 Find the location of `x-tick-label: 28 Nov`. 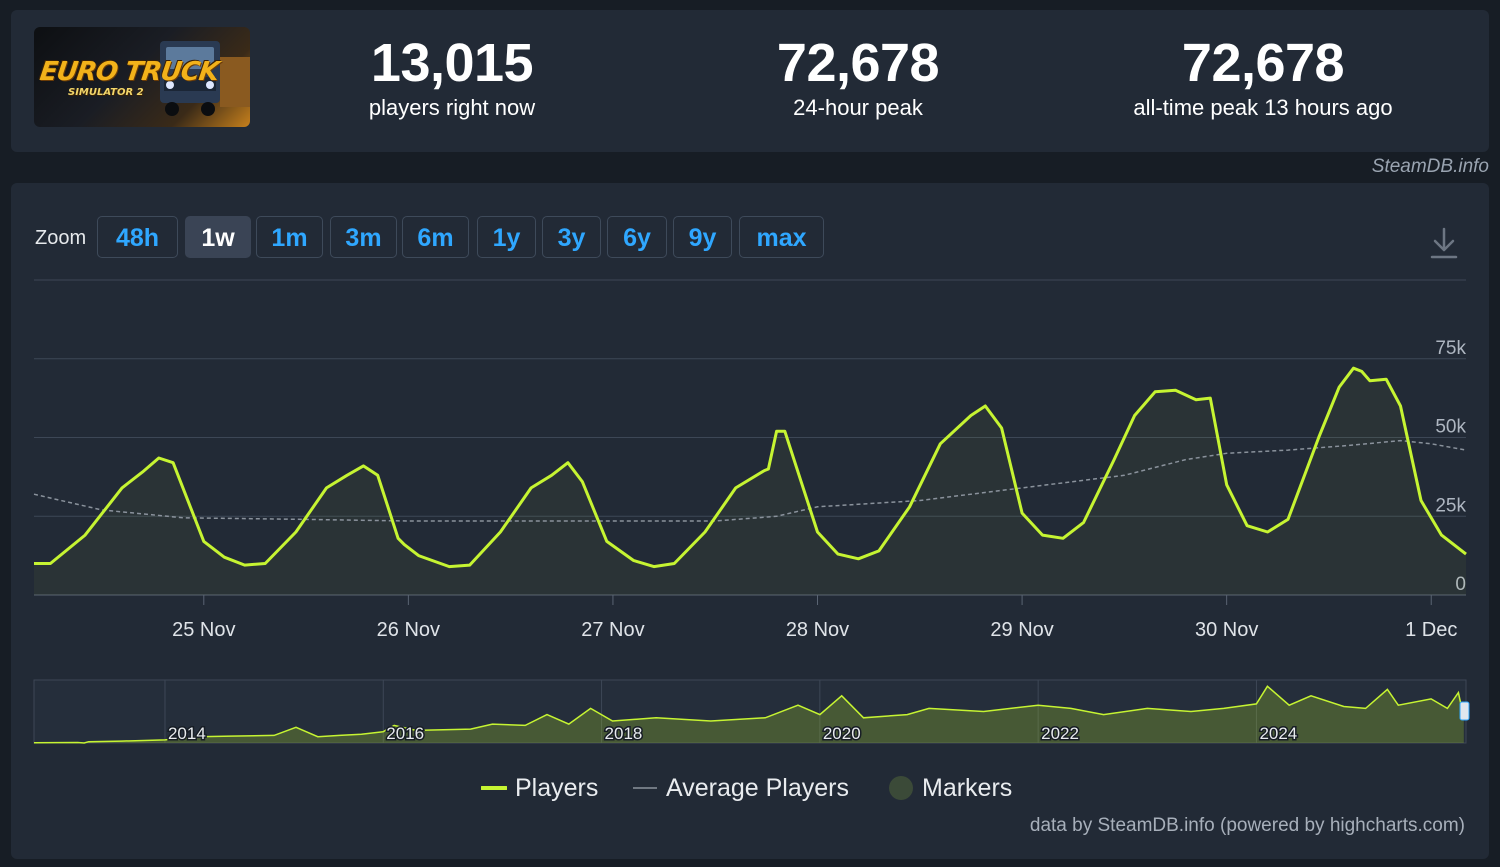

x-tick-label: 28 Nov is located at coordinates (817, 630).